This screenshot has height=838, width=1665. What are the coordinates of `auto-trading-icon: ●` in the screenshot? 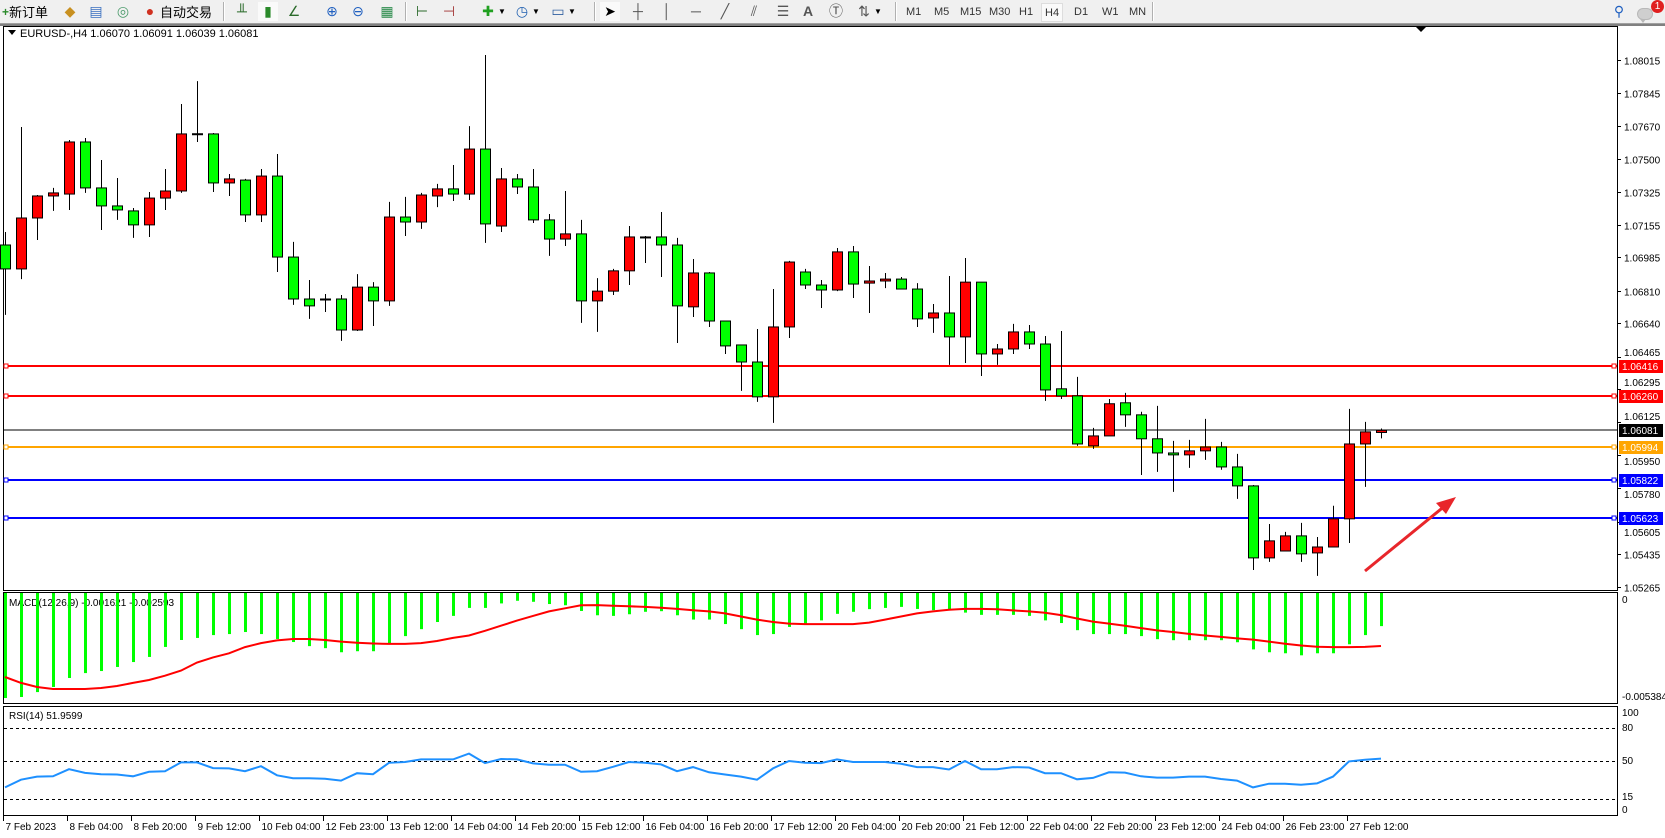 It's located at (150, 11).